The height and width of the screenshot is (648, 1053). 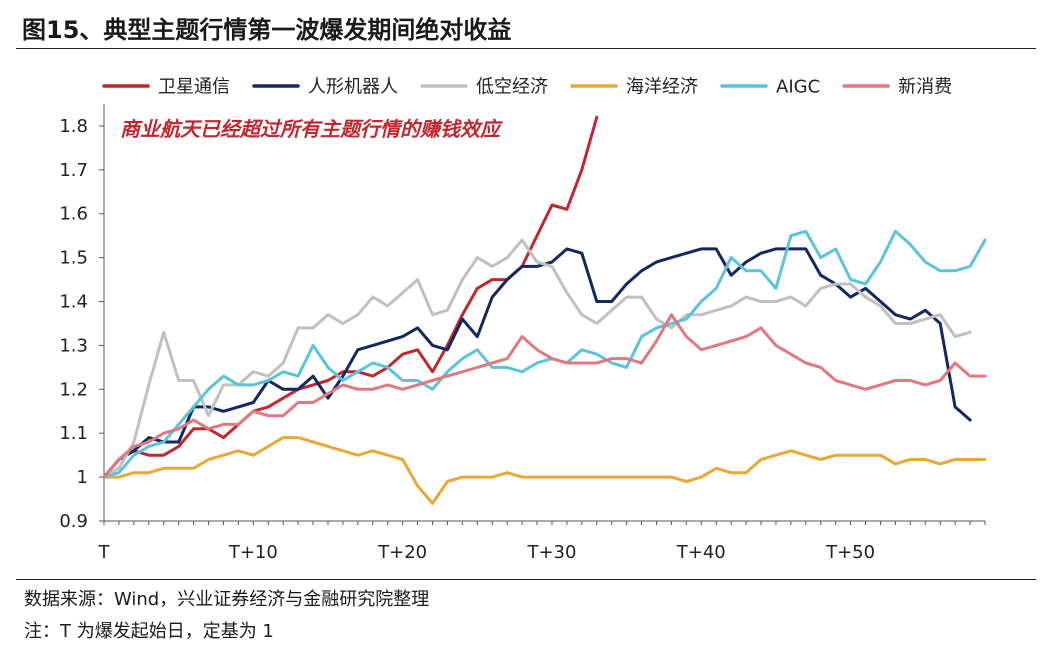 I want to click on footnote: 注：T 为爆发起始日，定基为 1, so click(x=149, y=631).